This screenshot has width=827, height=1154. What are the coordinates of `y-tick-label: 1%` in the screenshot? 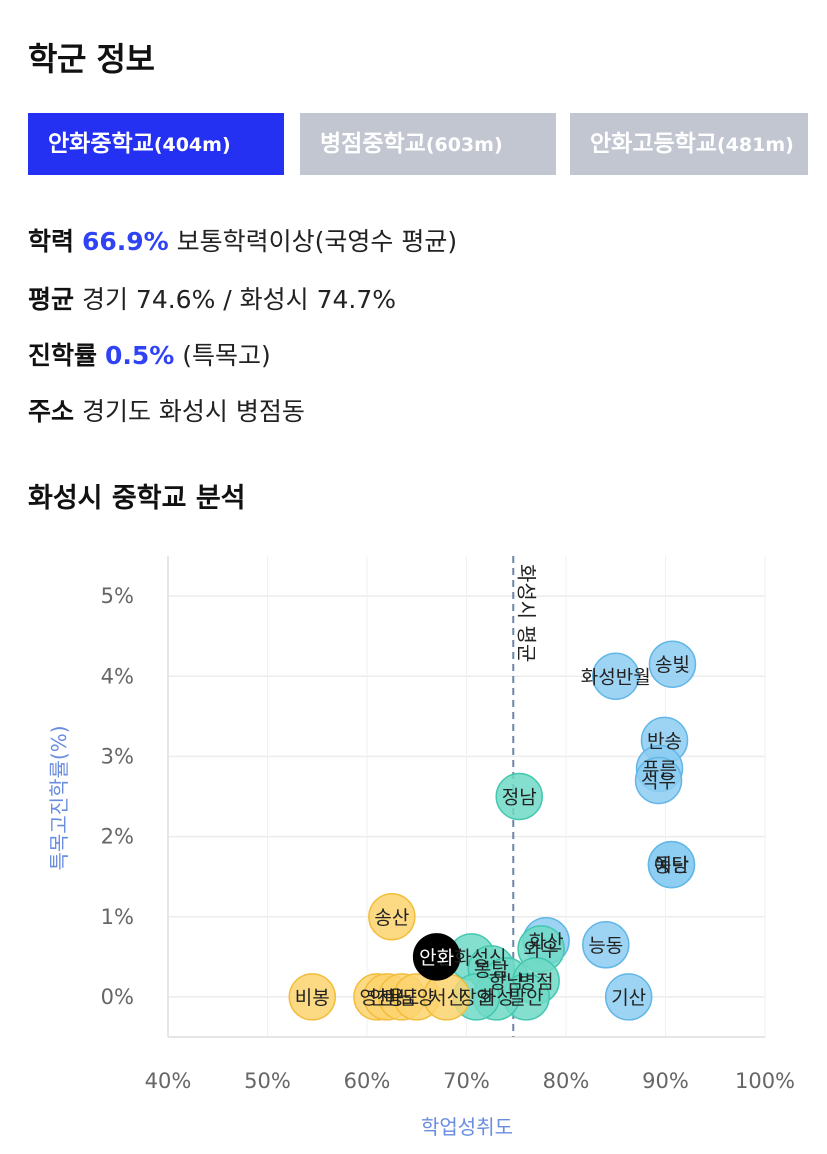 It's located at (117, 917).